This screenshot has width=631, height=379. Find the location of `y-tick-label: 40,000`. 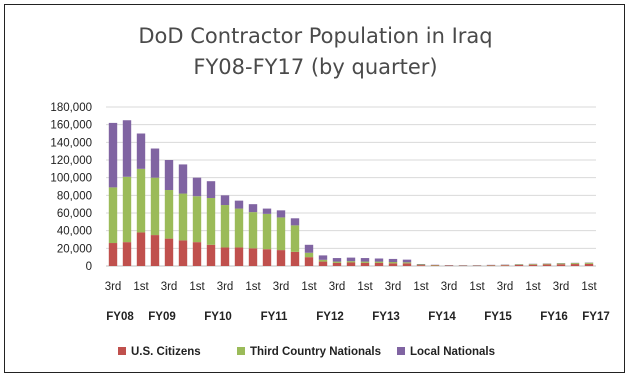

y-tick-label: 40,000 is located at coordinates (74, 232).